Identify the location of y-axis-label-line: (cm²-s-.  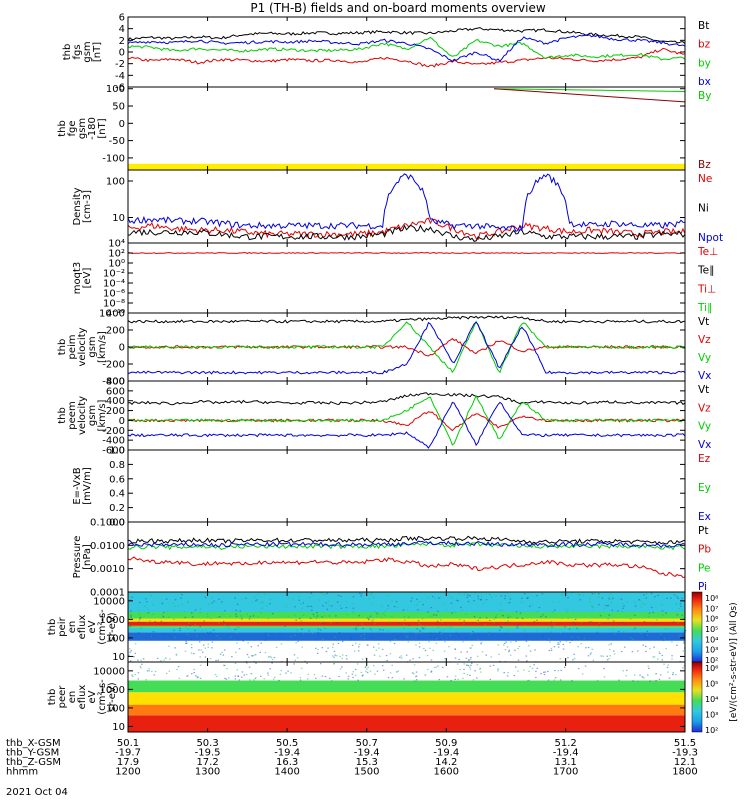
(102, 697).